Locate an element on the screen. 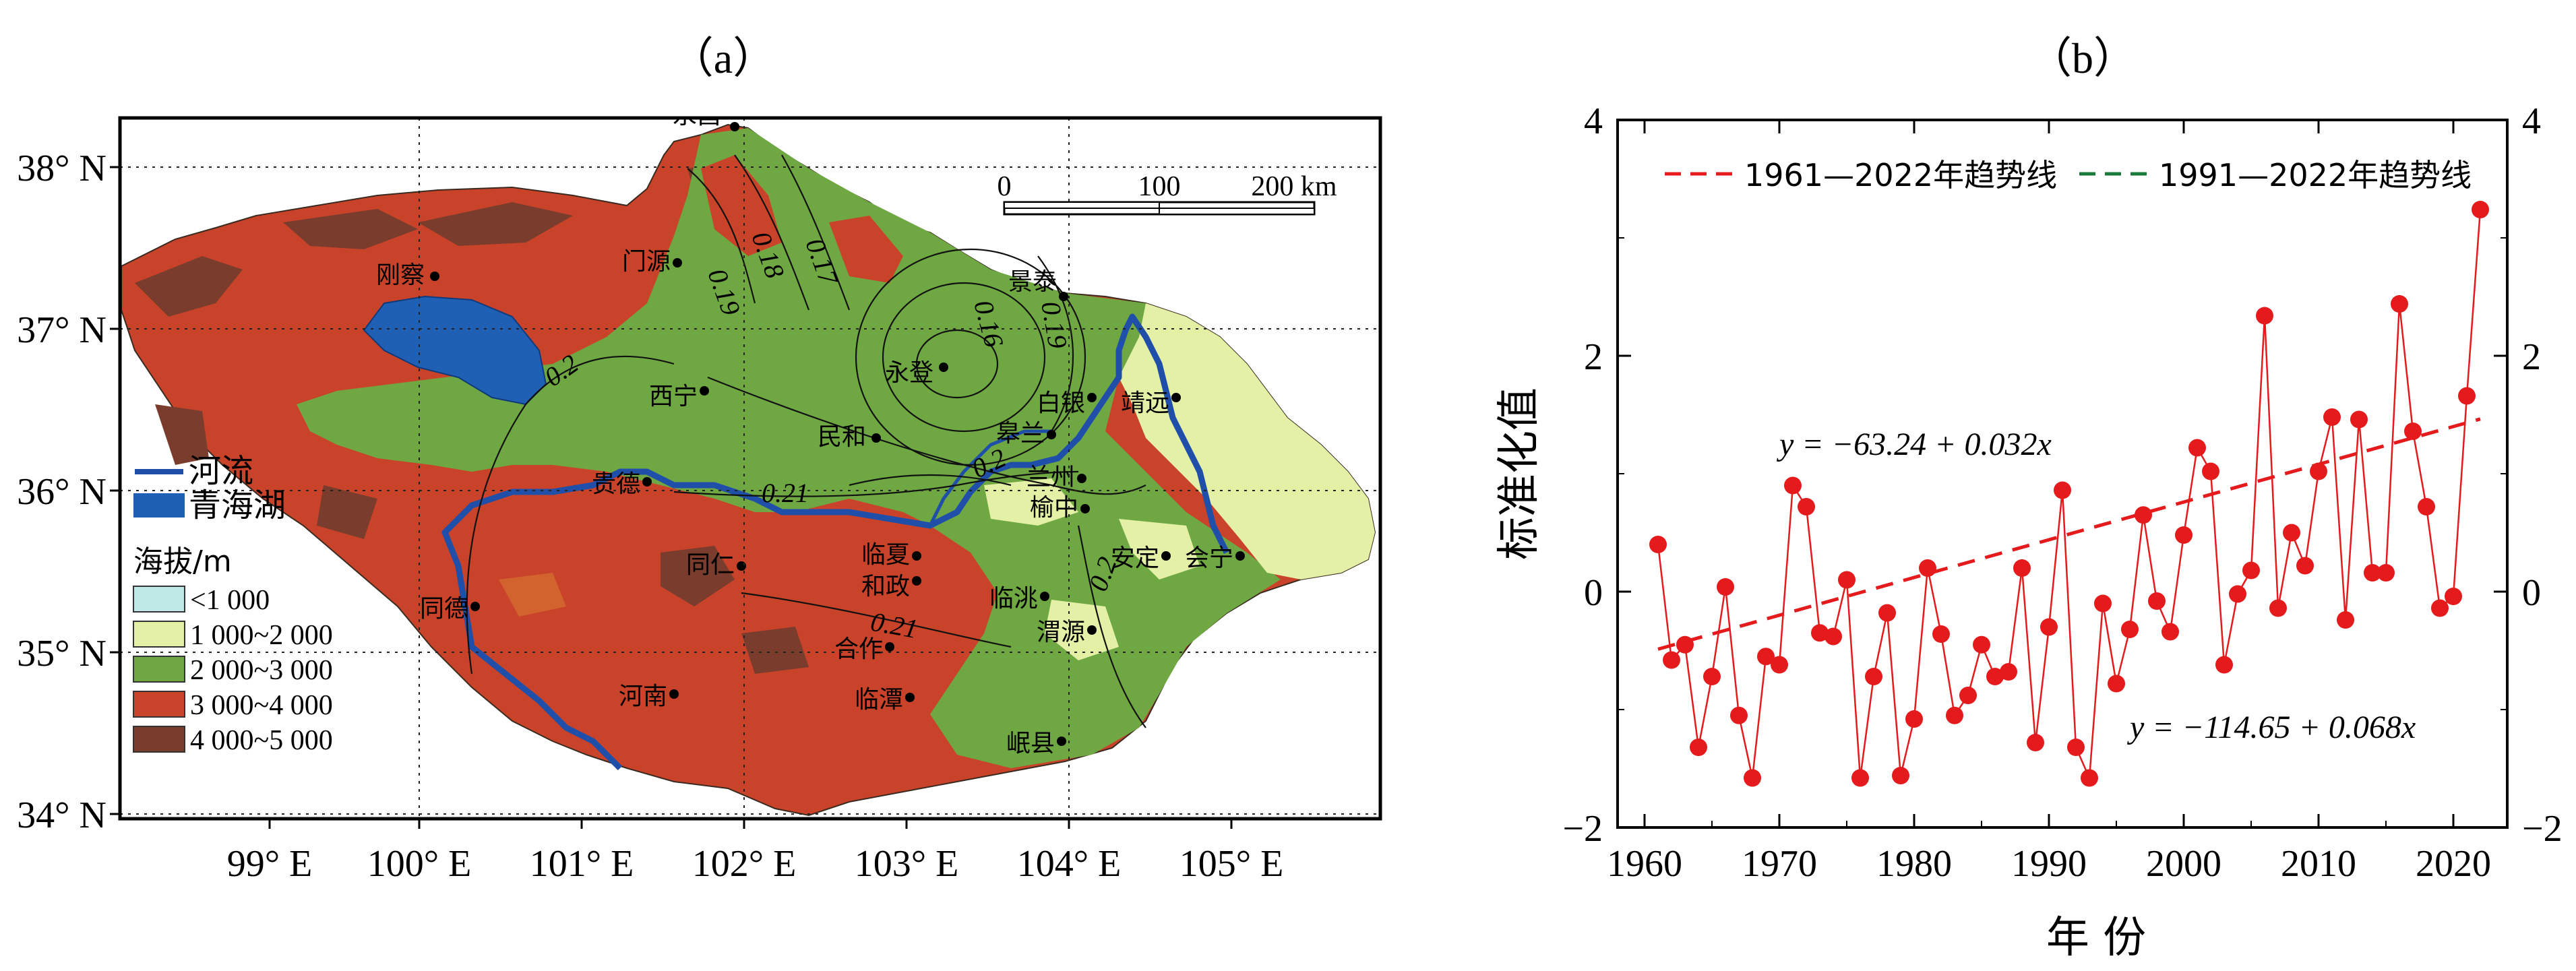 The image size is (2576, 971). legend-river-label: 河流 is located at coordinates (221, 471).